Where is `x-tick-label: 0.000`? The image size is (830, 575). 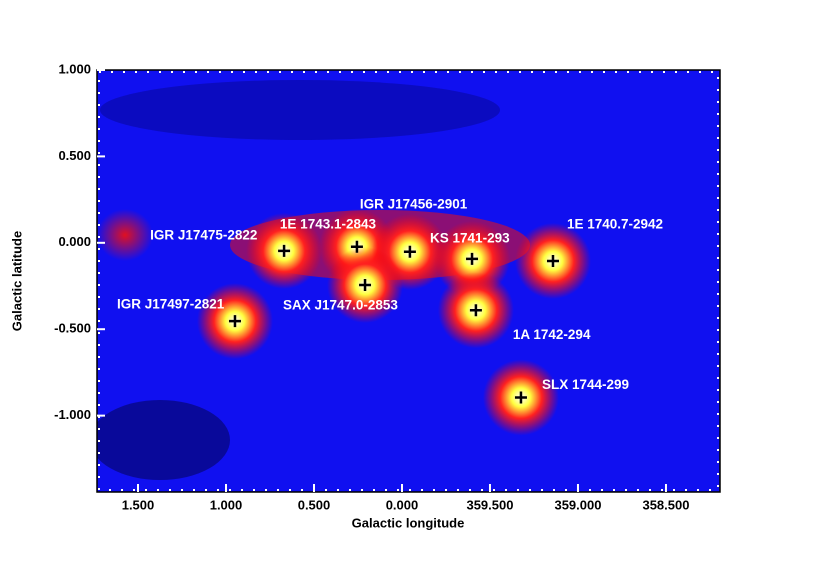
x-tick-label: 0.000 is located at coordinates (402, 504).